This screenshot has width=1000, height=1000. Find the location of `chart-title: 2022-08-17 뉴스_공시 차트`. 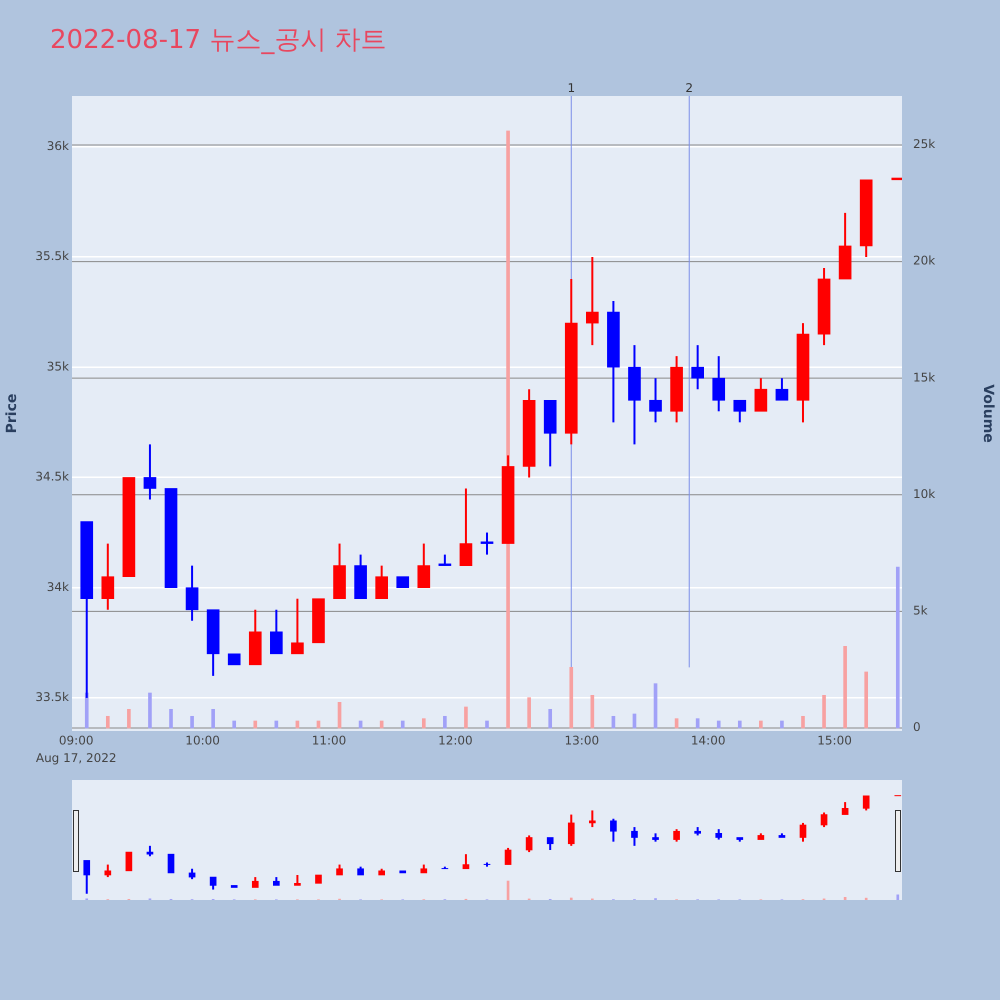

chart-title: 2022-08-17 뉴스_공시 차트 is located at coordinates (218, 40).